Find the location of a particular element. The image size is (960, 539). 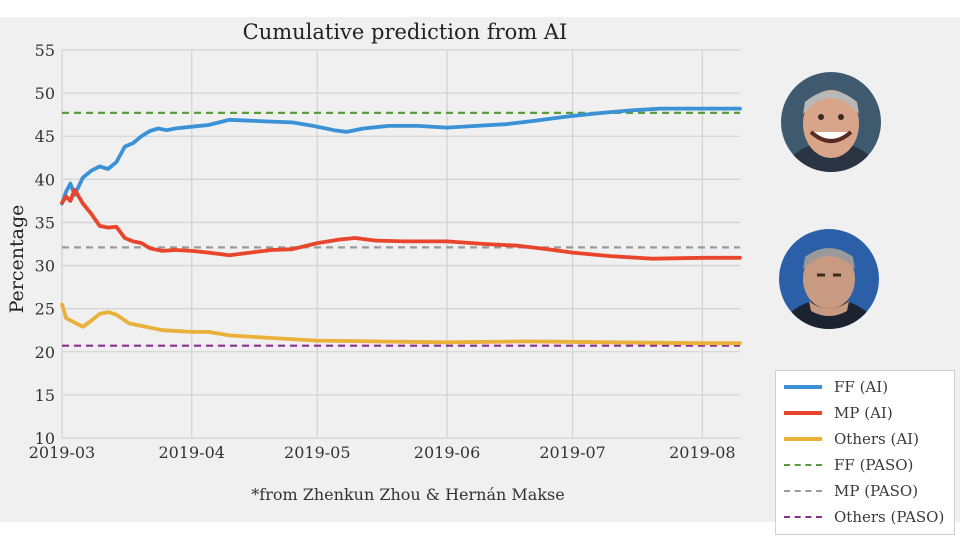

legend-swatch-others-paso is located at coordinates (803, 517).